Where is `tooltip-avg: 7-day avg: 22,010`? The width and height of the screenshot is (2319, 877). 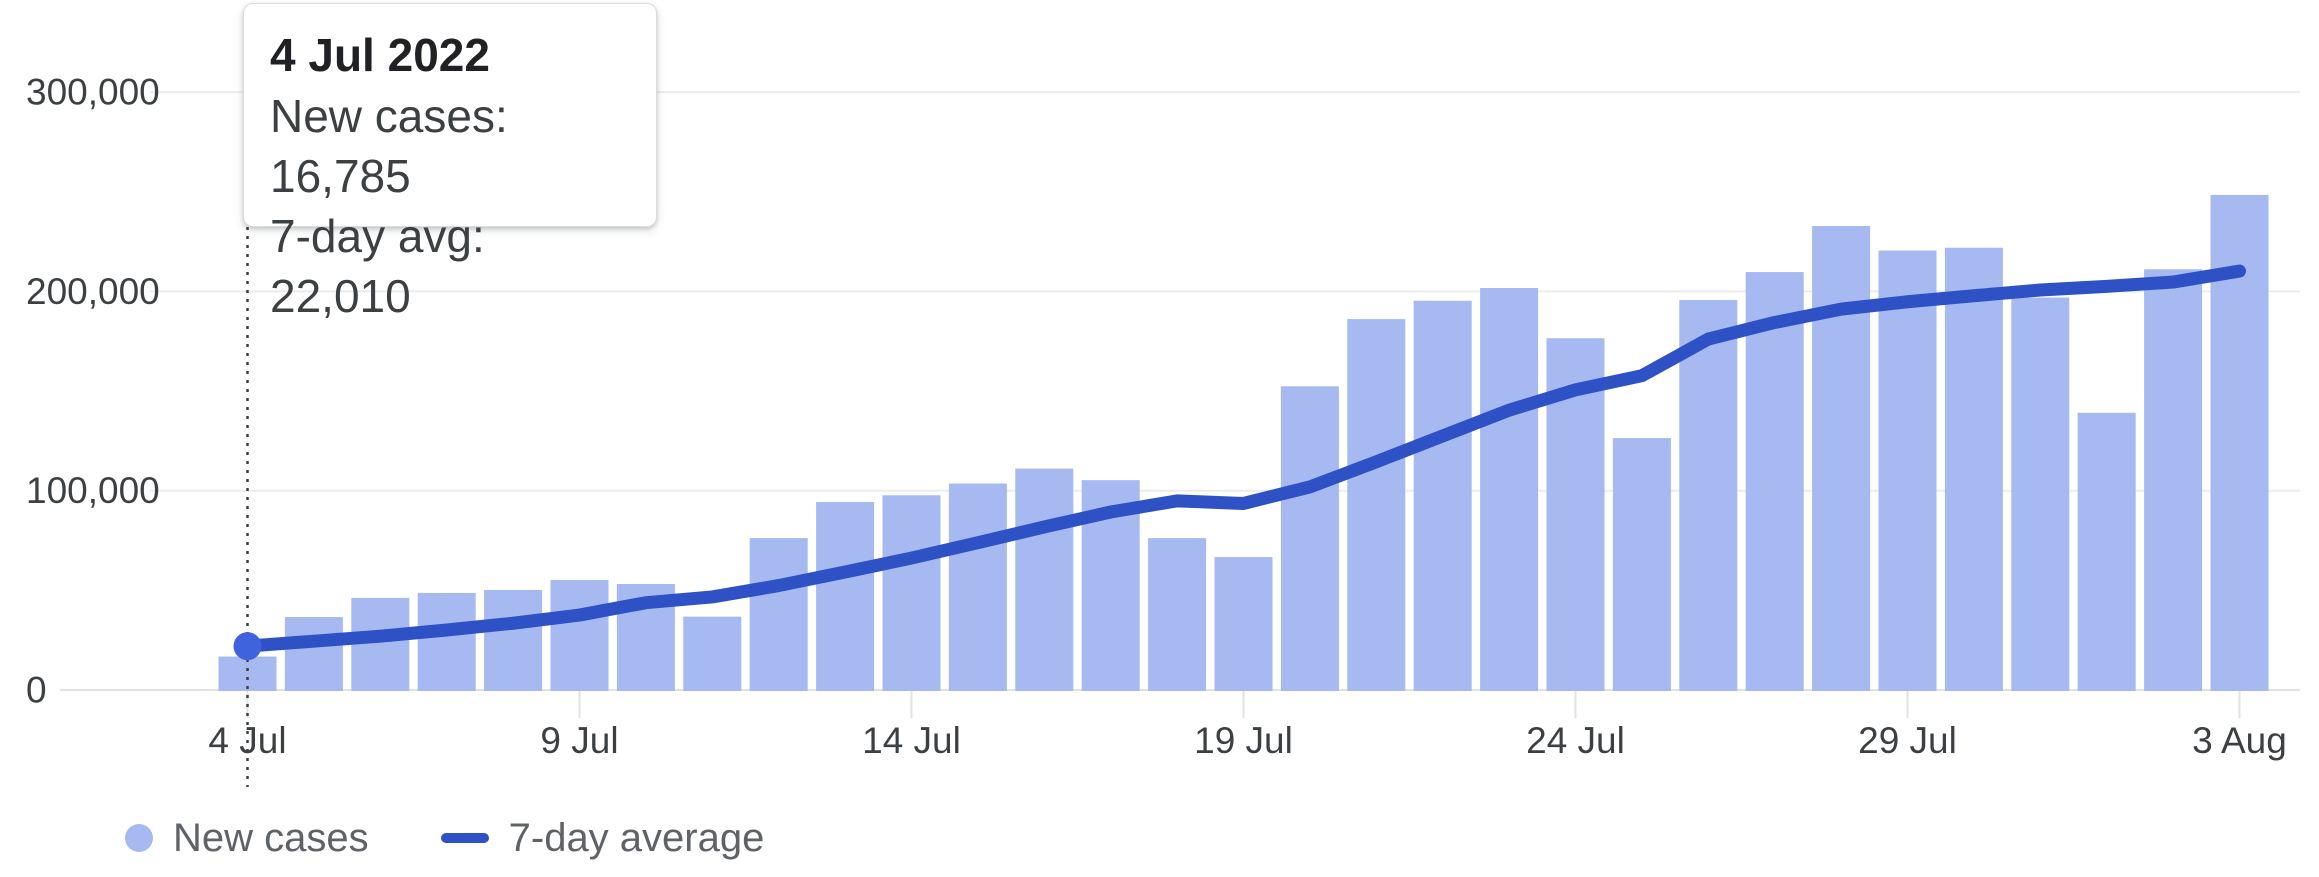 tooltip-avg: 7-day avg: 22,010 is located at coordinates (377, 266).